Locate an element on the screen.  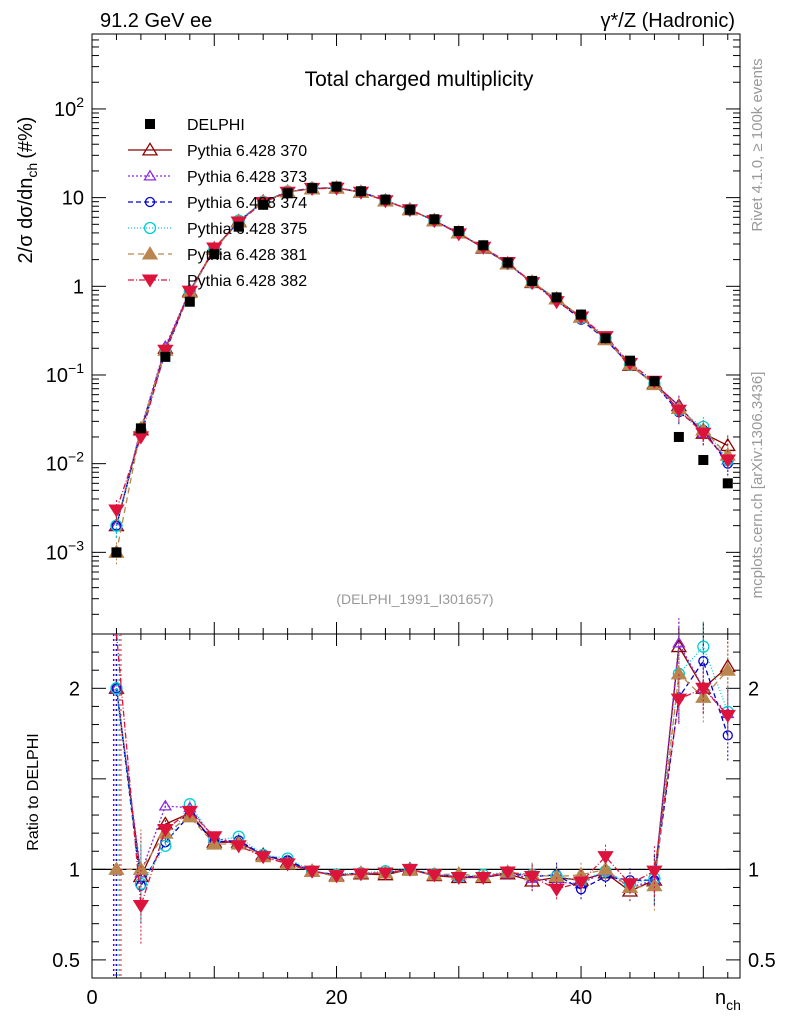
legend-label-s370: Pythia 6.428 370 is located at coordinates (247, 151).